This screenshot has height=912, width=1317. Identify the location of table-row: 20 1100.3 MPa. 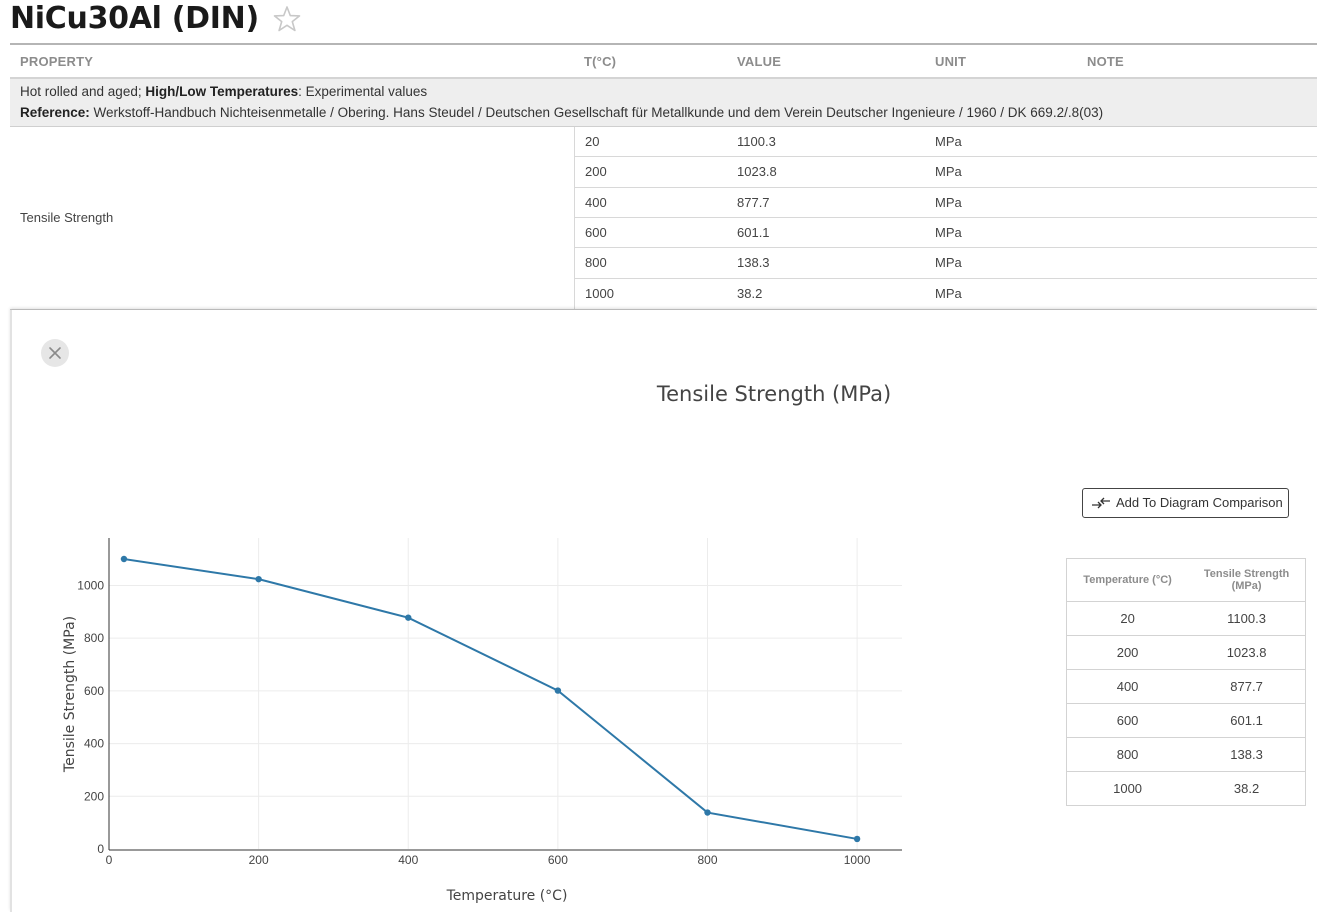
(946, 142).